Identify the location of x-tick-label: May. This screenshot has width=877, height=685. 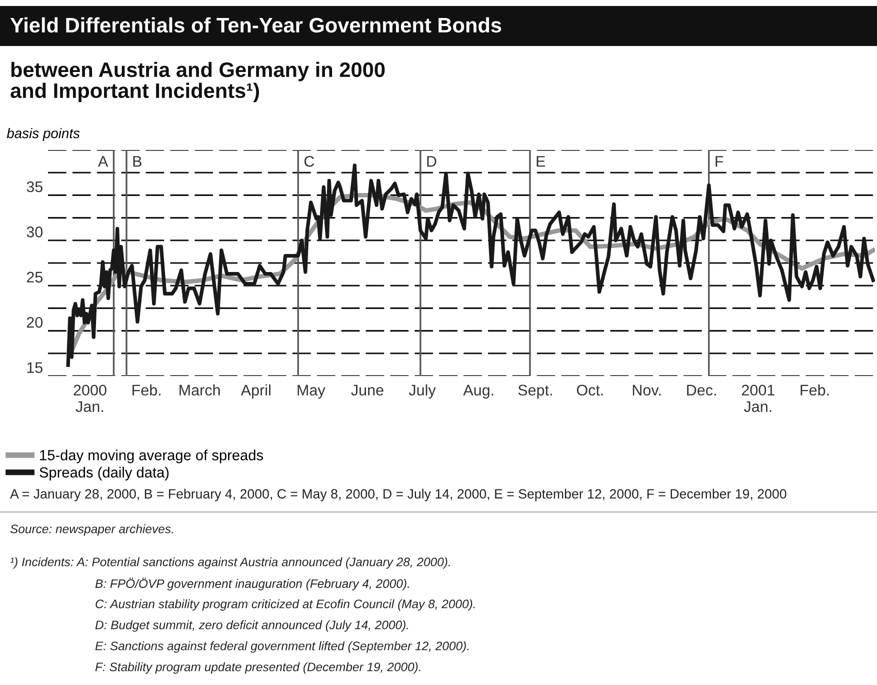
(312, 391).